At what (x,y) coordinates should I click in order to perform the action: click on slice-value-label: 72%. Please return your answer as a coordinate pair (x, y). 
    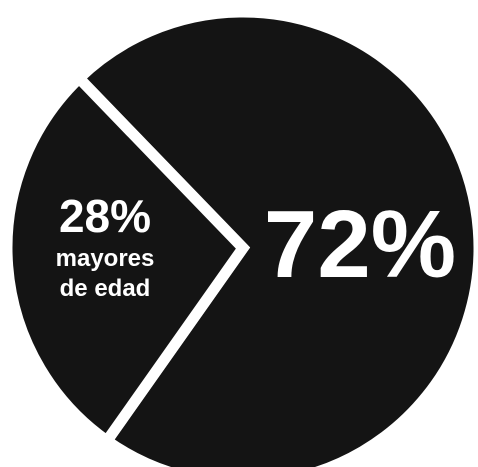
    Looking at the image, I should click on (360, 244).